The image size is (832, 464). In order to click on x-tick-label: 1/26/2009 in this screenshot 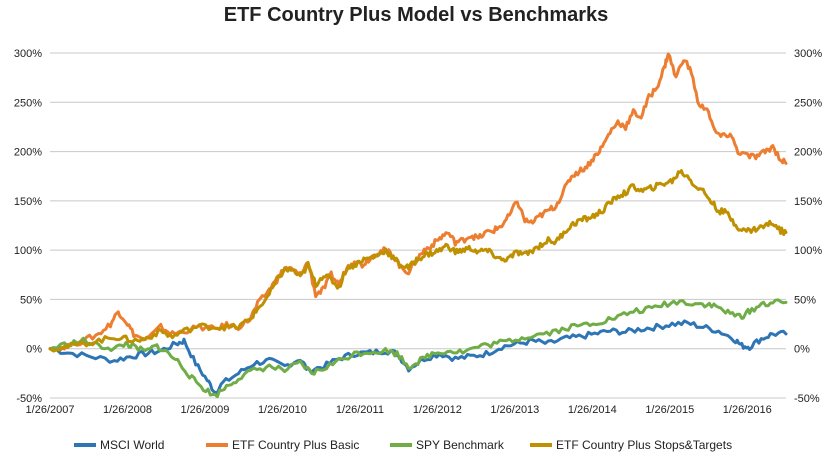, I will do `click(204, 410)`.